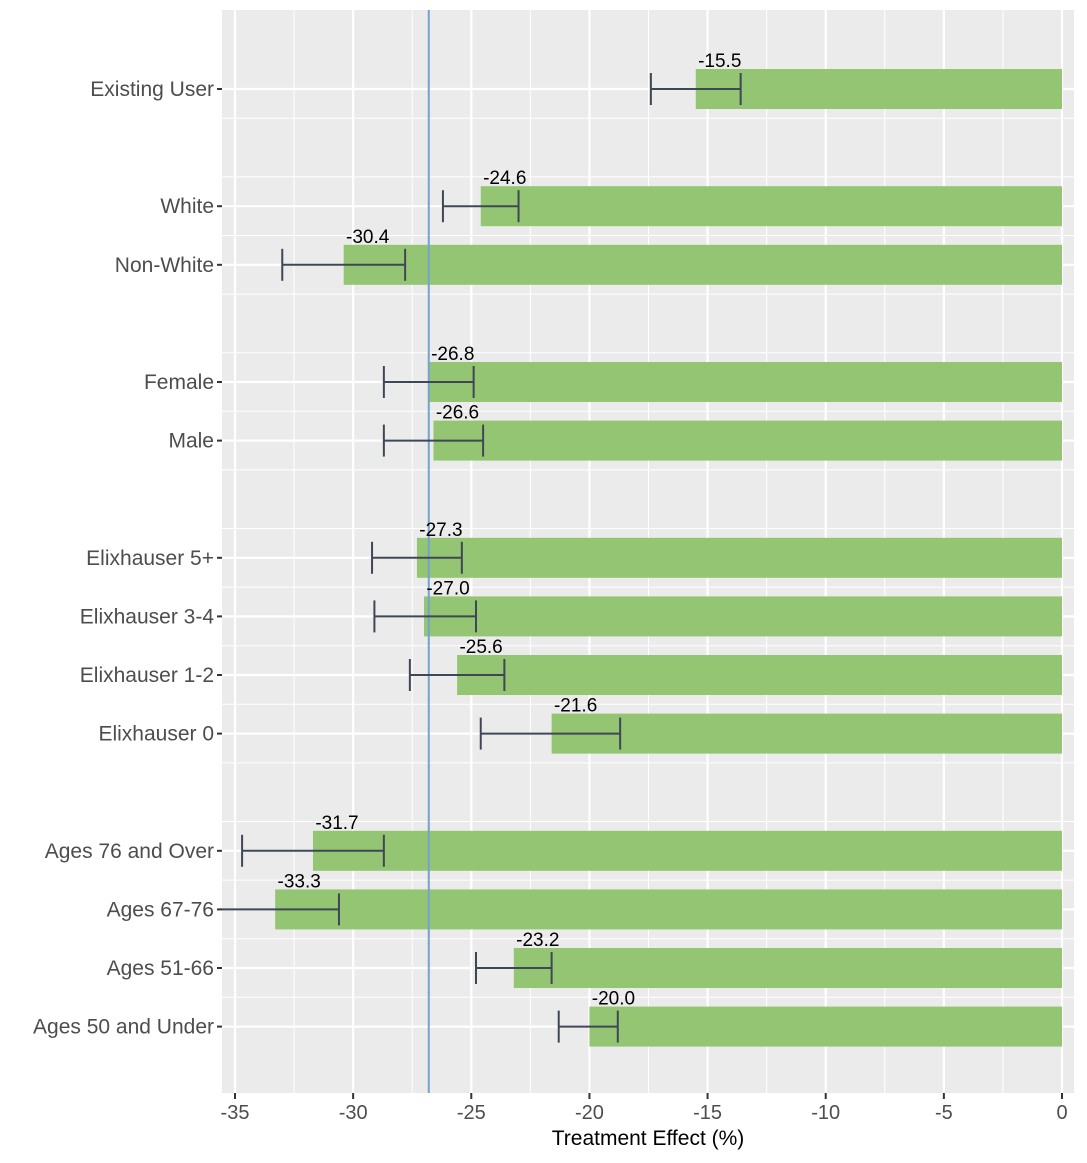  What do you see at coordinates (147, 616) in the screenshot?
I see `y-tick-label: Elixhauser 3-4` at bounding box center [147, 616].